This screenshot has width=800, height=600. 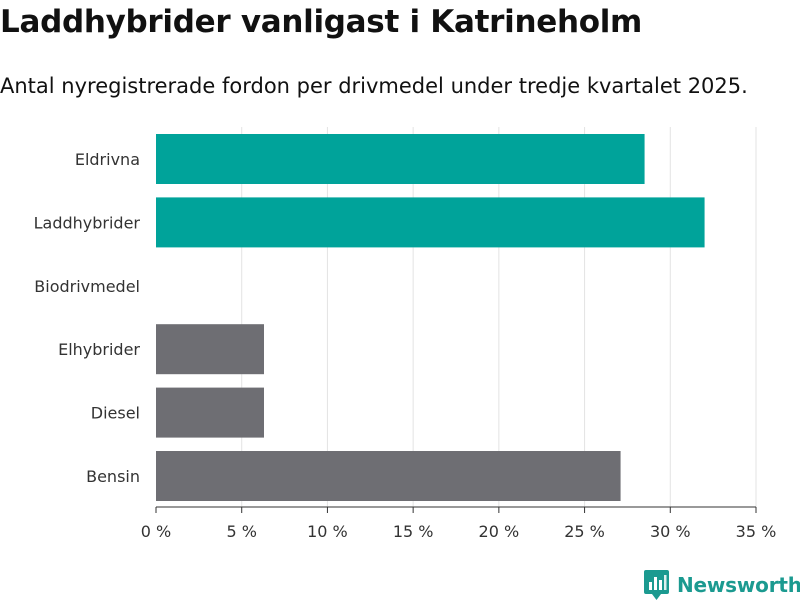 What do you see at coordinates (115, 413) in the screenshot?
I see `category-label: Diesel` at bounding box center [115, 413].